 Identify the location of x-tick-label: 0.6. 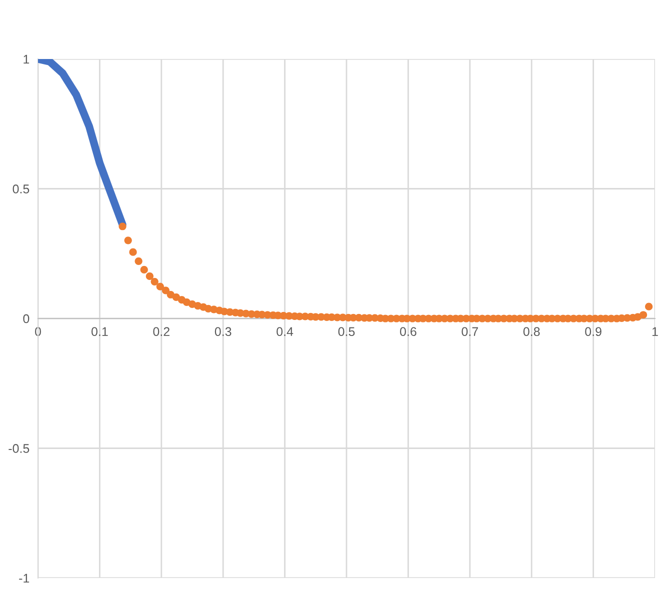
(408, 331).